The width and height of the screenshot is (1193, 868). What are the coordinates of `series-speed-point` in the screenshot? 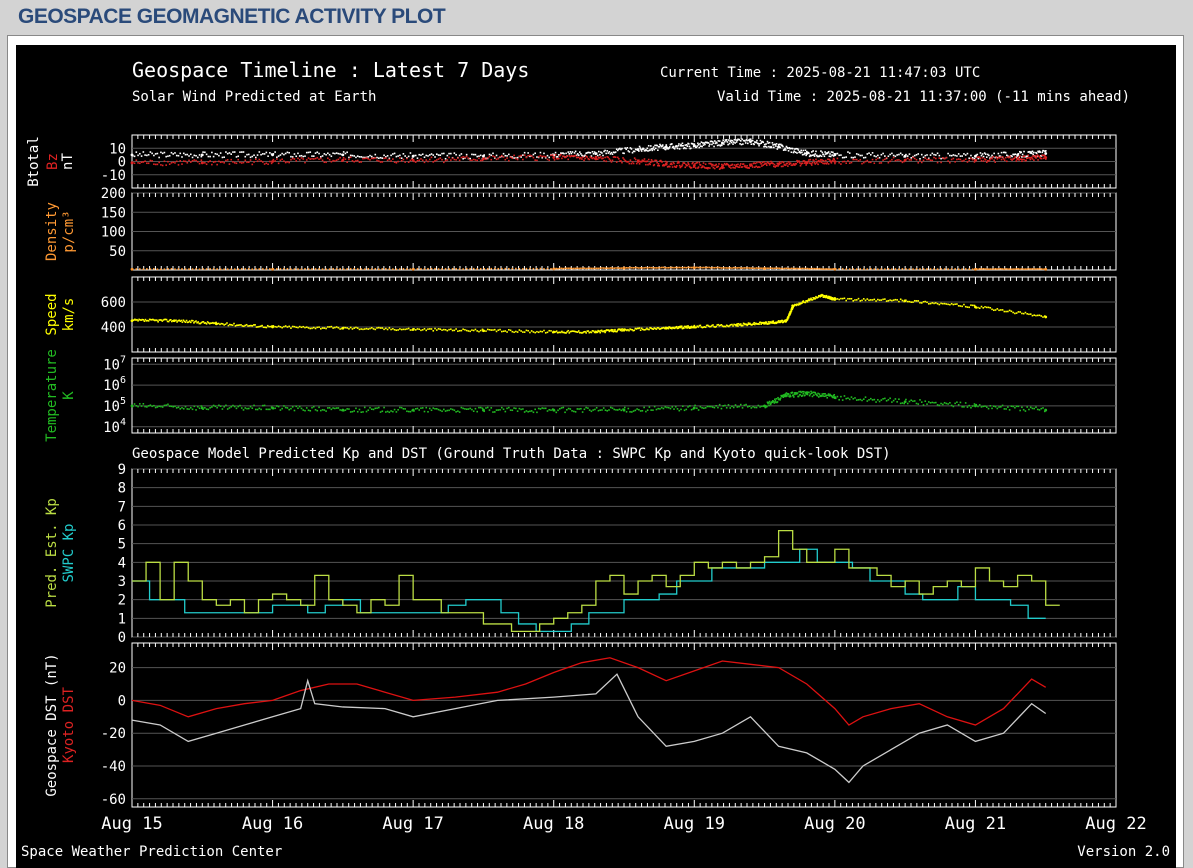 It's located at (835, 299).